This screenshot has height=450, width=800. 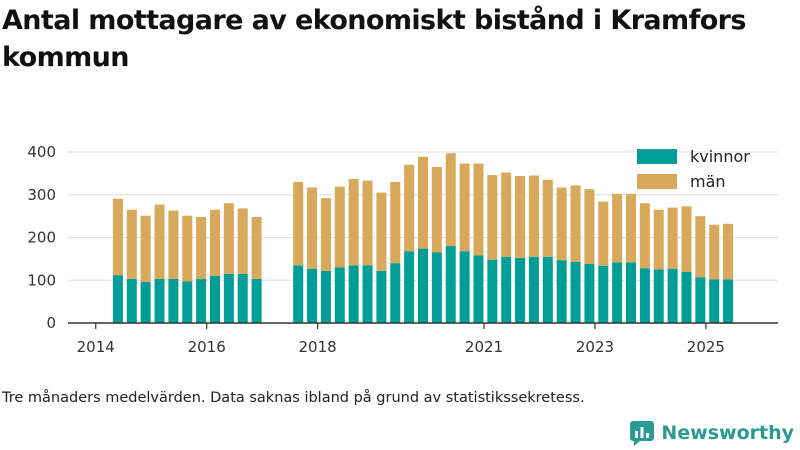 What do you see at coordinates (207, 347) in the screenshot?
I see `x-tick-label: 2016` at bounding box center [207, 347].